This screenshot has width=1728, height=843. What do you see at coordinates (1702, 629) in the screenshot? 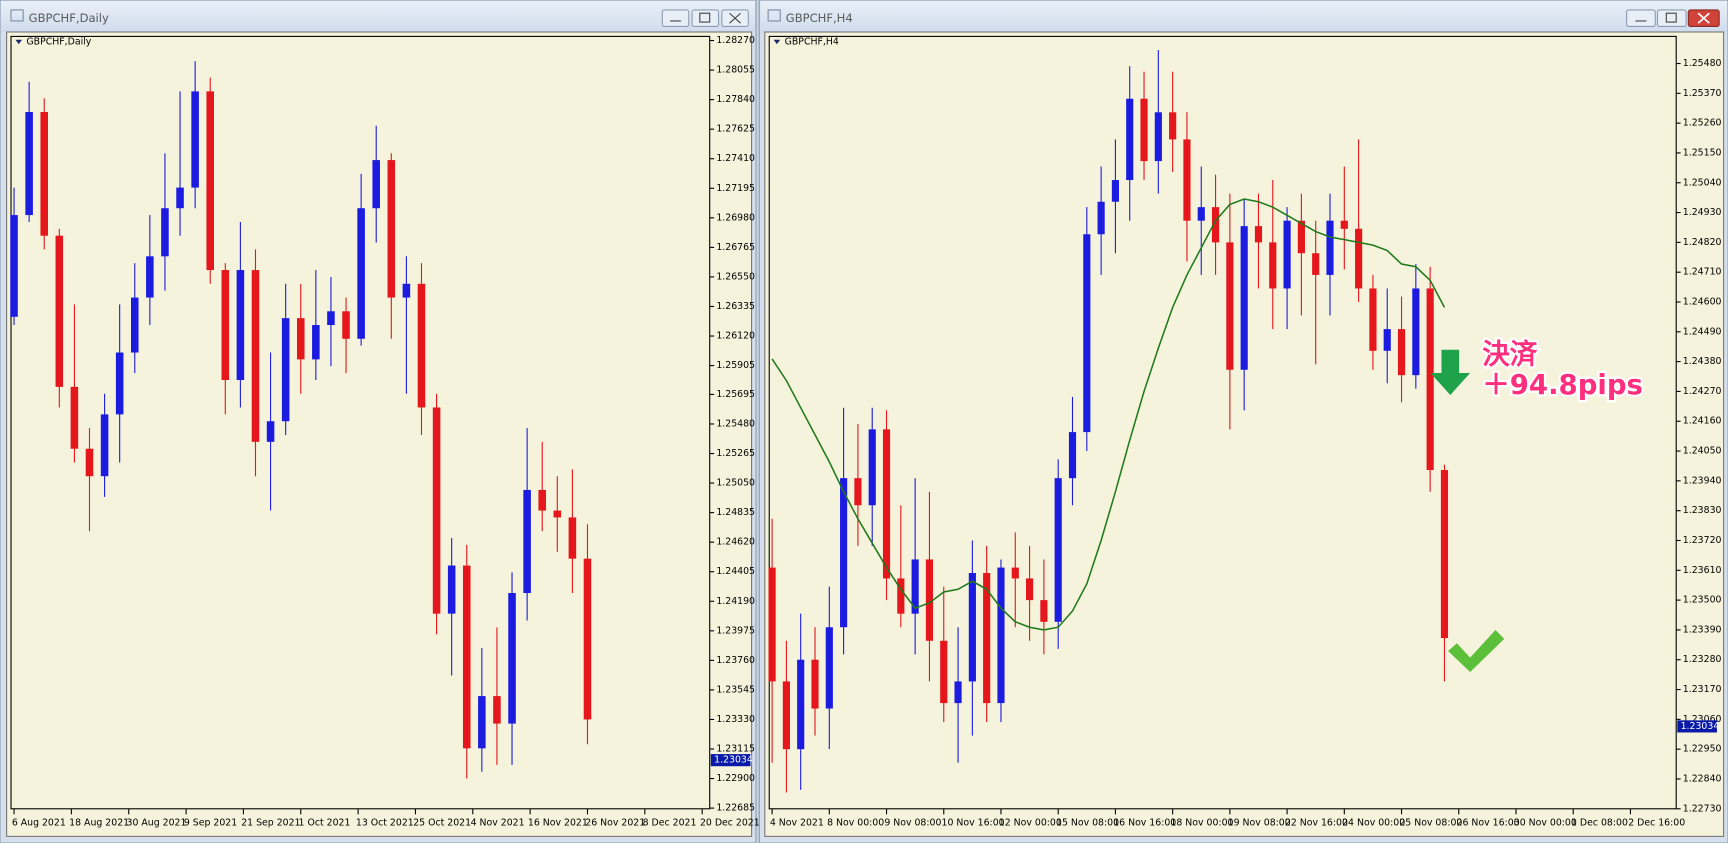
I see `y-tick-label: 1.23390` at bounding box center [1702, 629].